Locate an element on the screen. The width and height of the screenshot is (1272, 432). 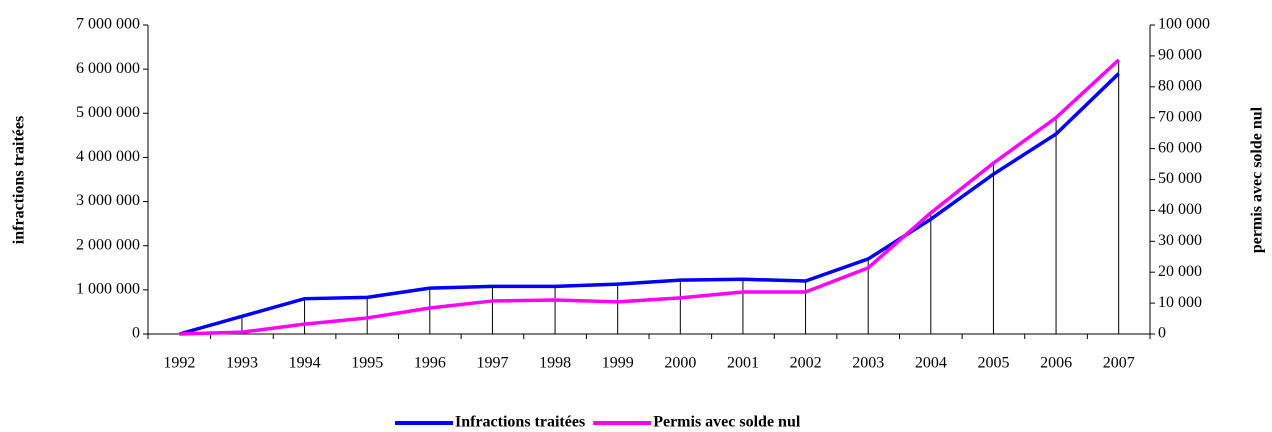
x-tick-label: 2005 is located at coordinates (993, 363).